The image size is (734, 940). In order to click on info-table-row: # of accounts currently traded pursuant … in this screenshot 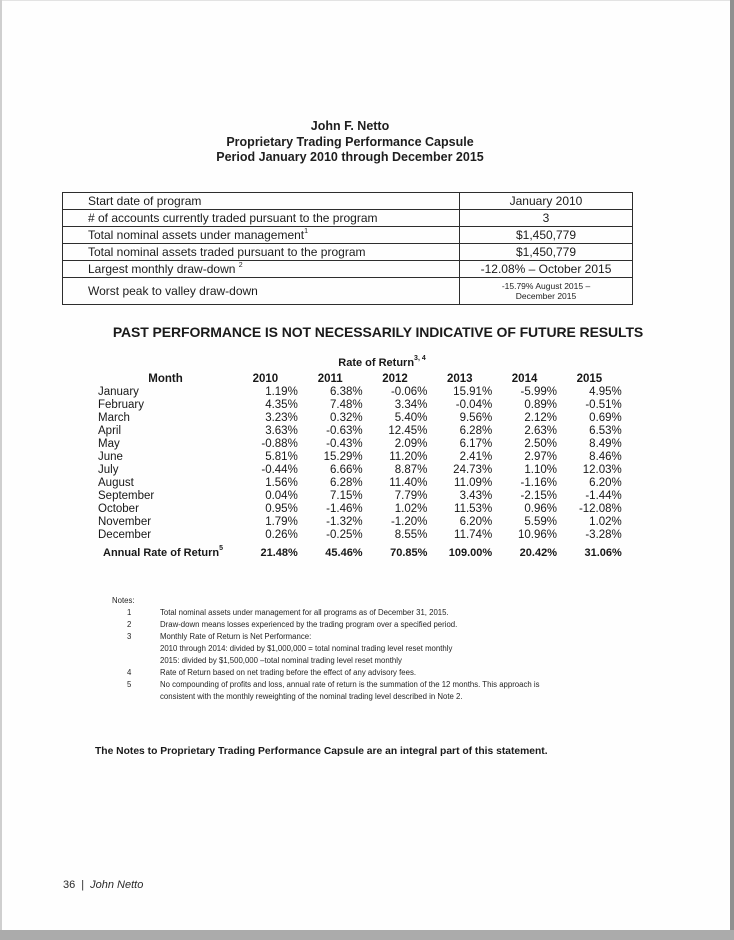, I will do `click(347, 218)`.